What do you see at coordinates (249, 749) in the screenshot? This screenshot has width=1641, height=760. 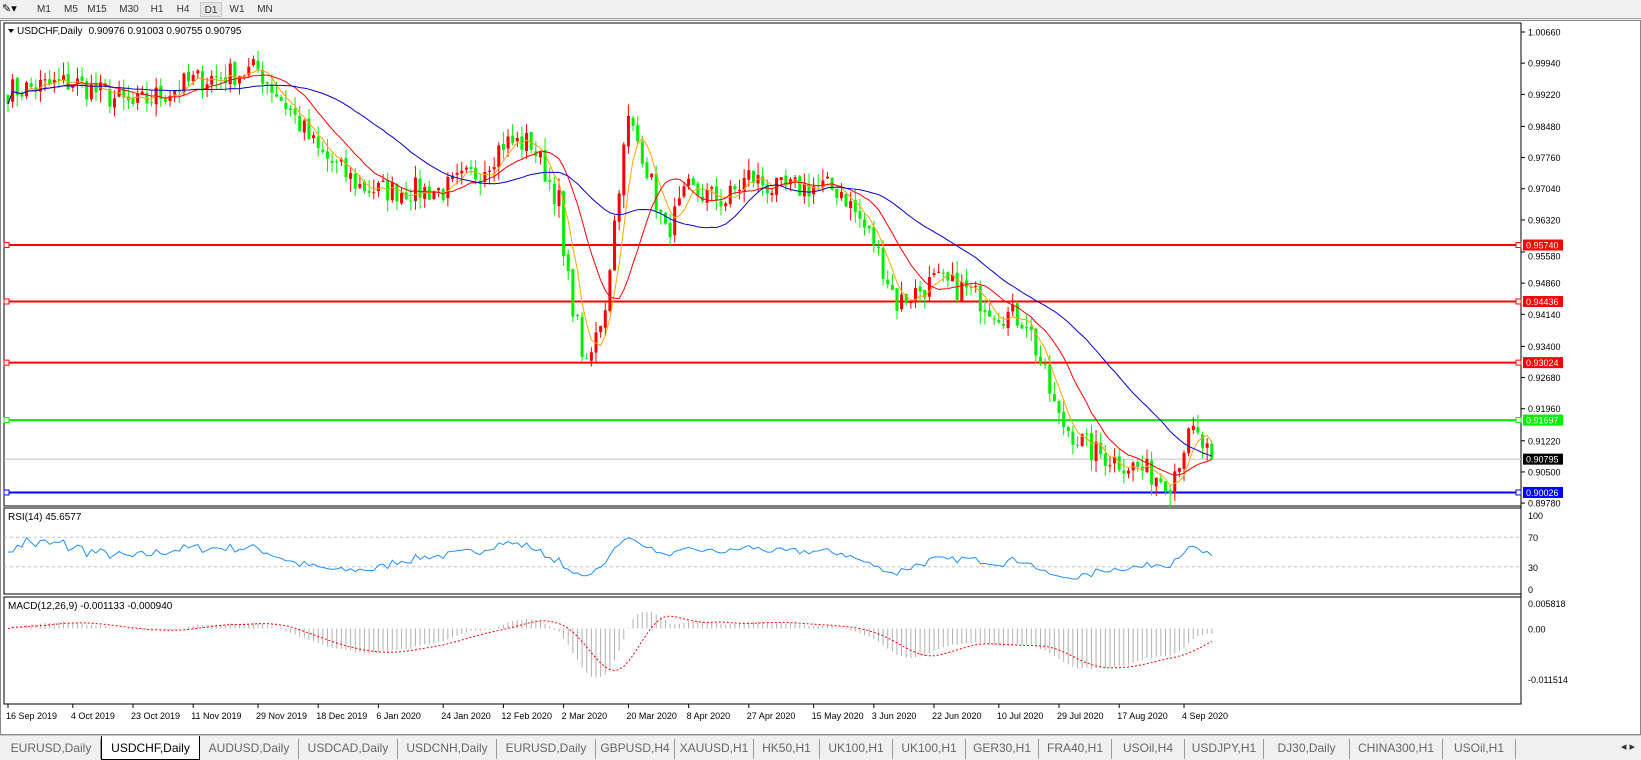 I see `tab-audusd-daily: AUDUSD,Daily` at bounding box center [249, 749].